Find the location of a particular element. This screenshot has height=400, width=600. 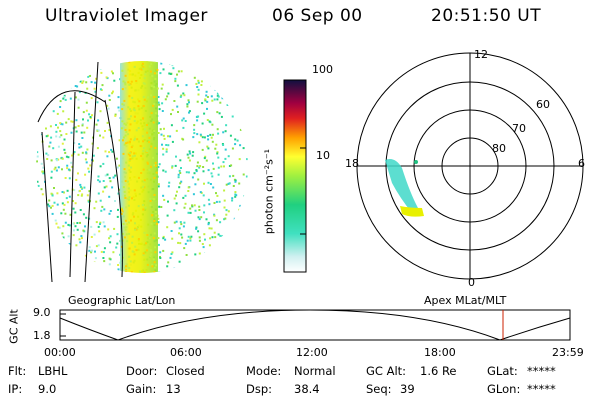

gcalt-value: 1.6 Re is located at coordinates (438, 371).